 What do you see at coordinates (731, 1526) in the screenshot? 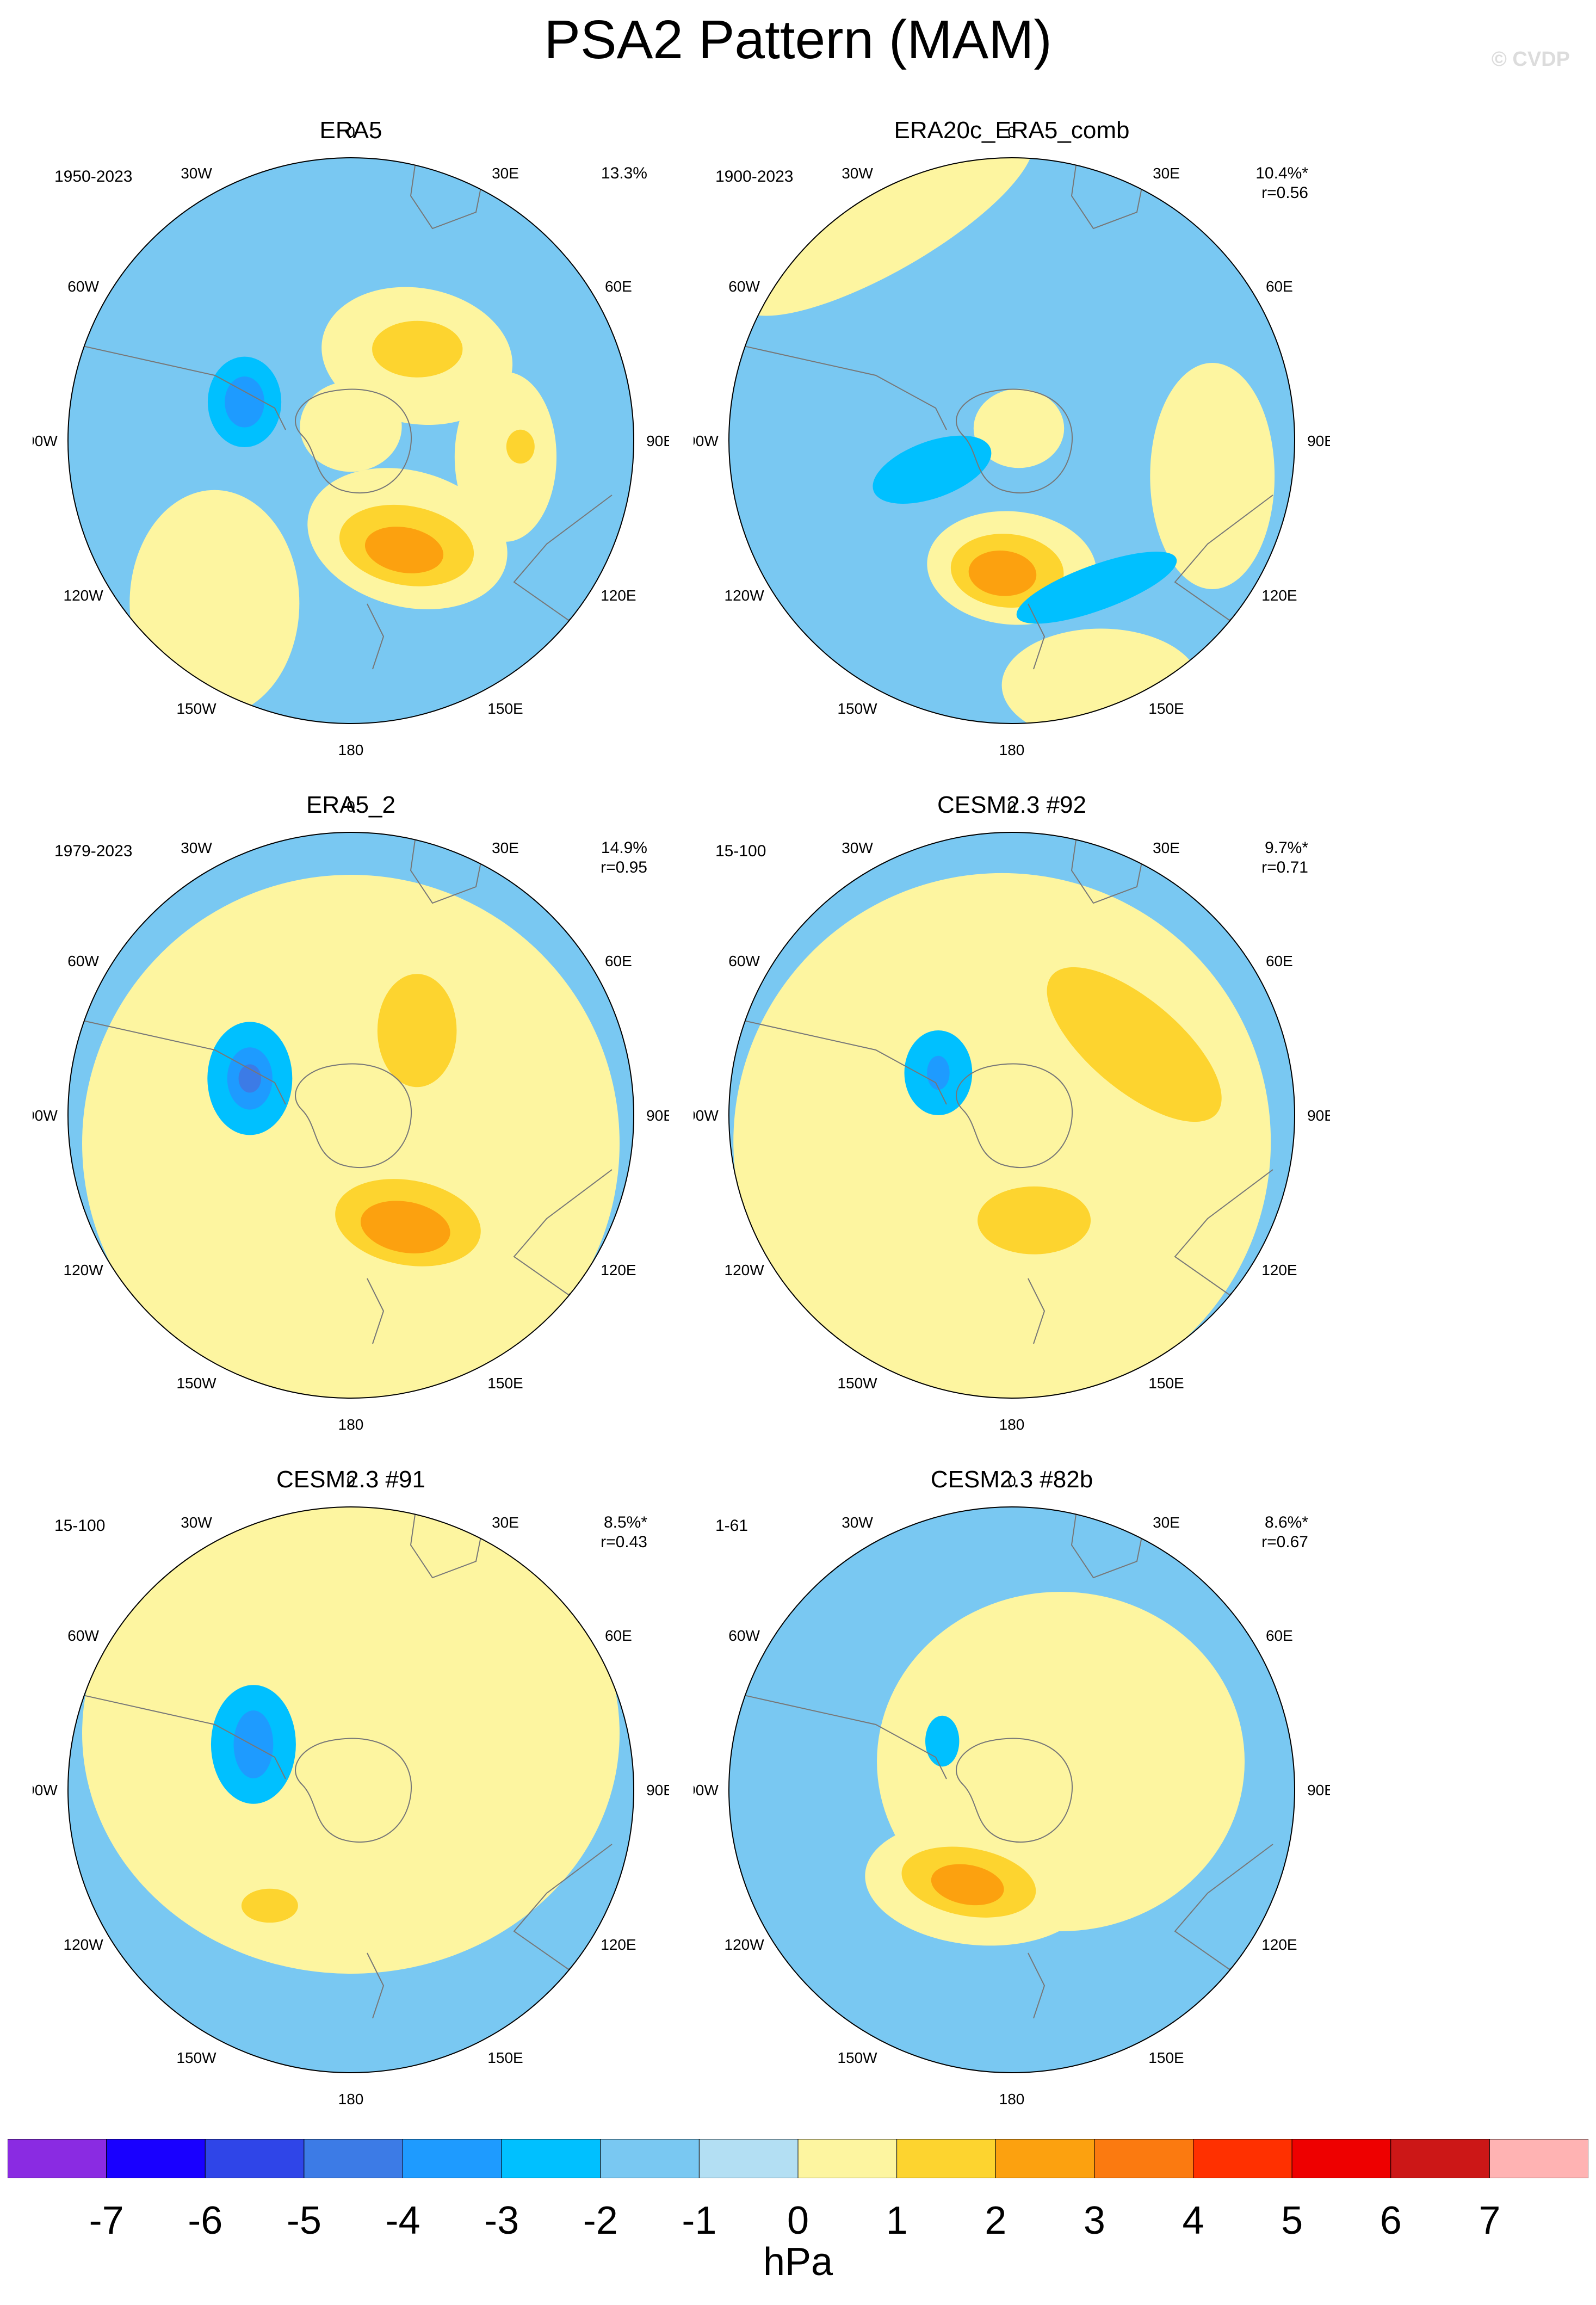
I see `panel-period: 1-61` at bounding box center [731, 1526].